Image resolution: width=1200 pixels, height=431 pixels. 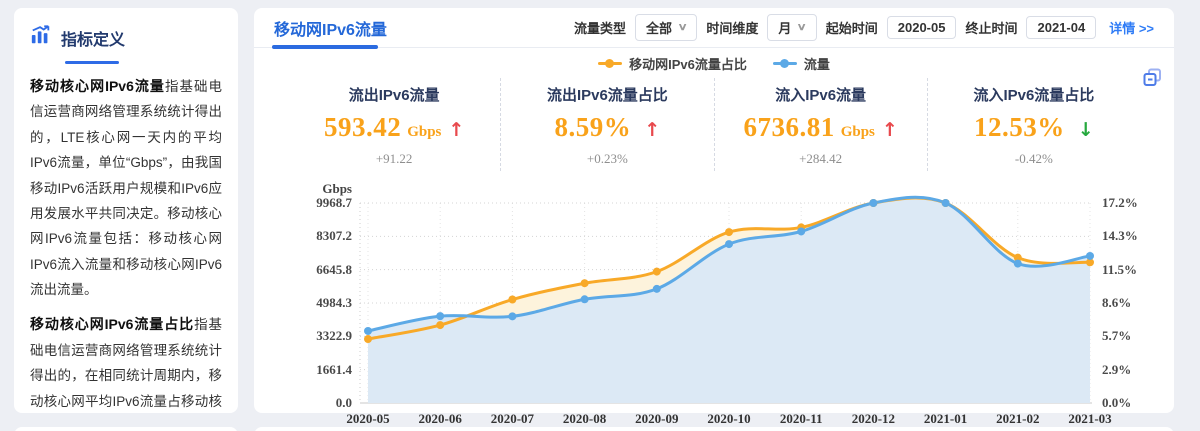 I want to click on title-underline, so click(x=92, y=62).